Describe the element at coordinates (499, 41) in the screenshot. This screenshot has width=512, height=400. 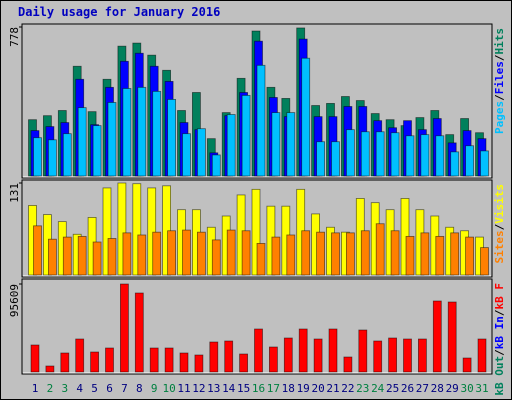
I see `legend-entry: Hits` at that location.